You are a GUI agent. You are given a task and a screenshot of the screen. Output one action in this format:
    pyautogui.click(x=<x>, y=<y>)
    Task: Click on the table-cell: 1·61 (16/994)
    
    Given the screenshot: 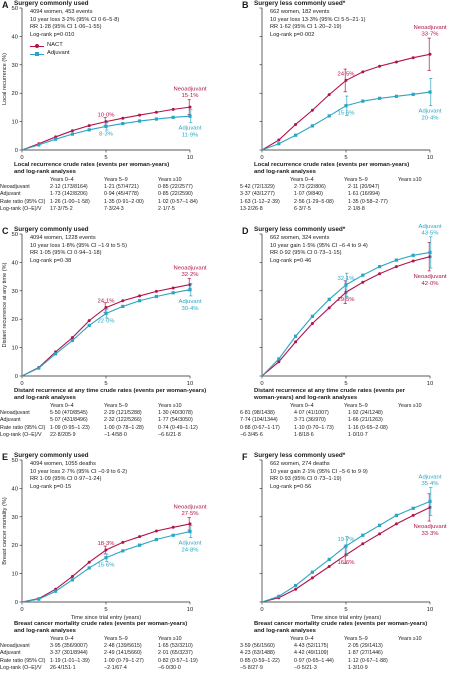 What is the action you would take?
    pyautogui.click(x=364, y=194)
    